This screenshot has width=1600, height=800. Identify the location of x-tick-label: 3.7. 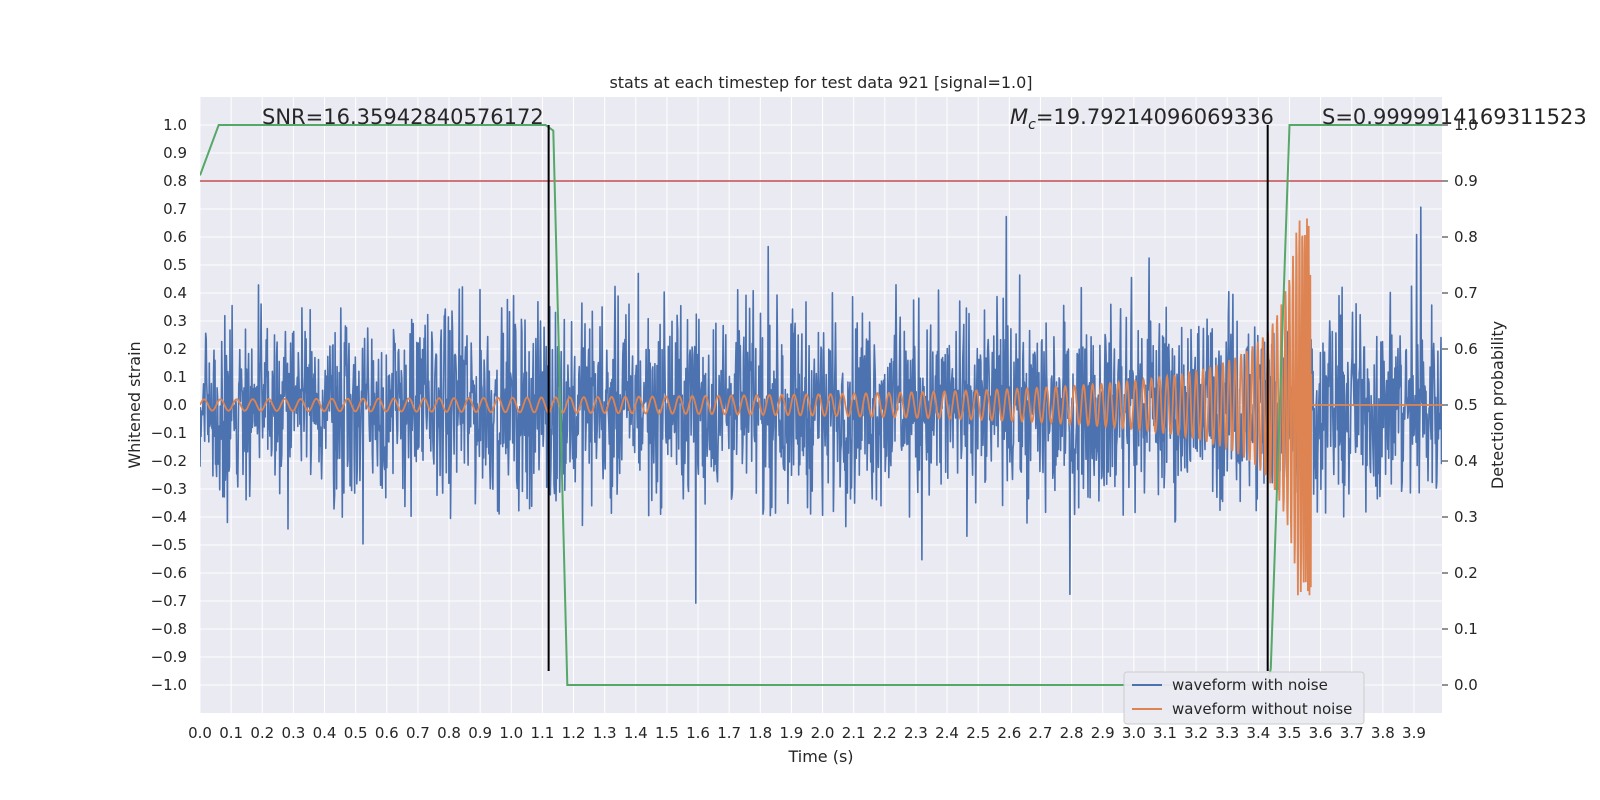
(1352, 733).